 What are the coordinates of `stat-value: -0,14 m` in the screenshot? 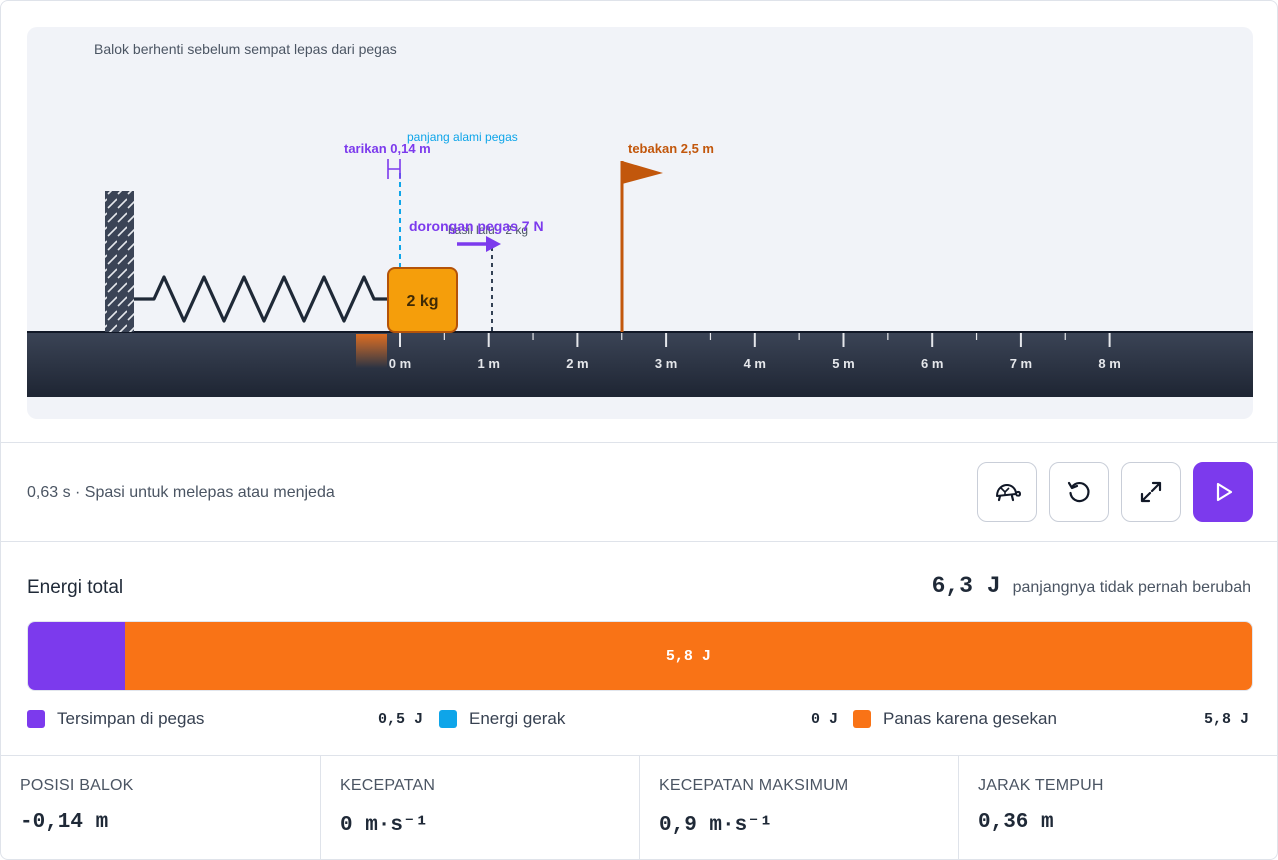 It's located at (64, 822).